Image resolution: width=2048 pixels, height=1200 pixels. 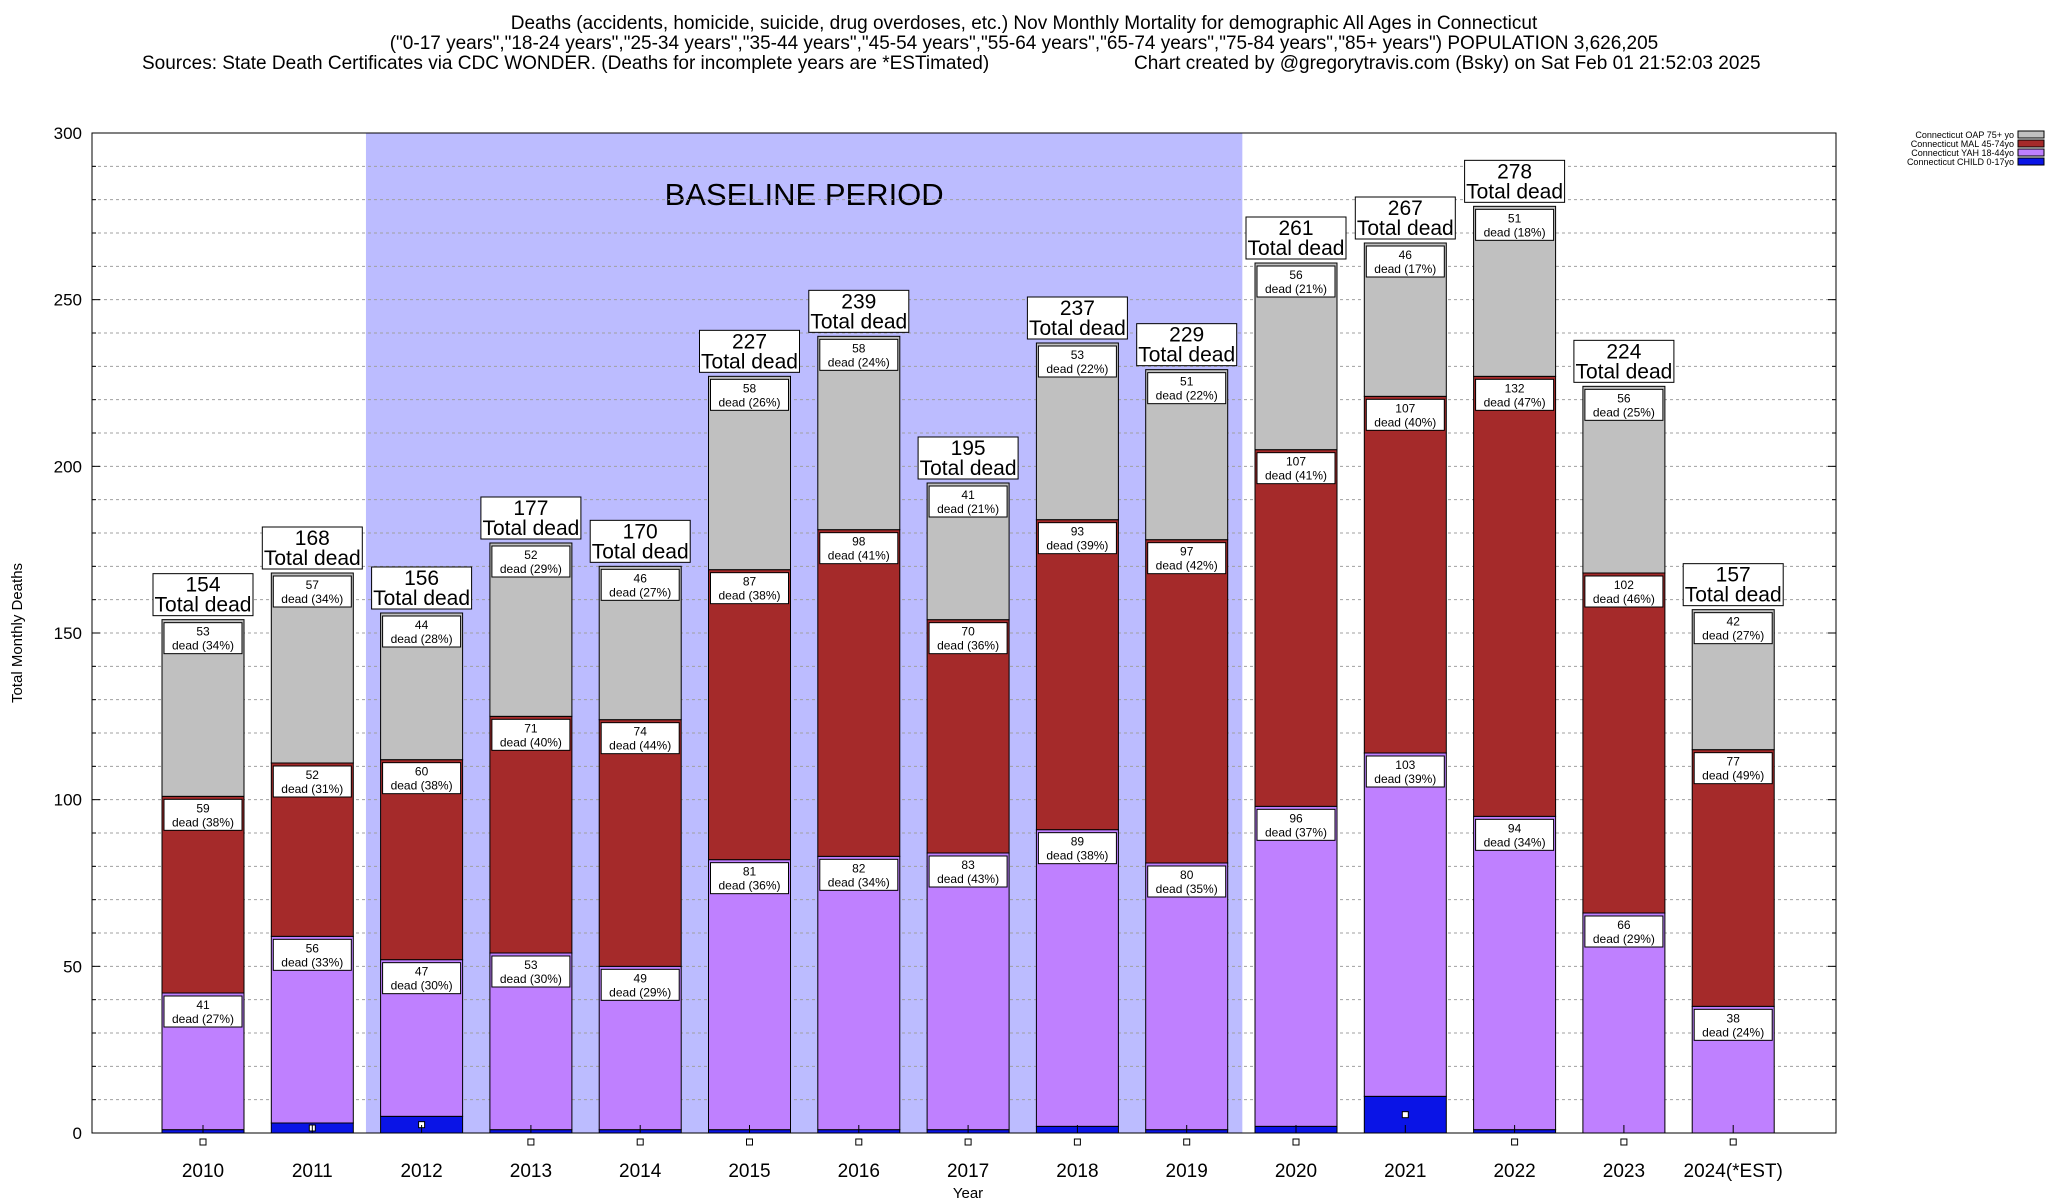 What do you see at coordinates (968, 1171) in the screenshot?
I see `x-tick-label: 2017` at bounding box center [968, 1171].